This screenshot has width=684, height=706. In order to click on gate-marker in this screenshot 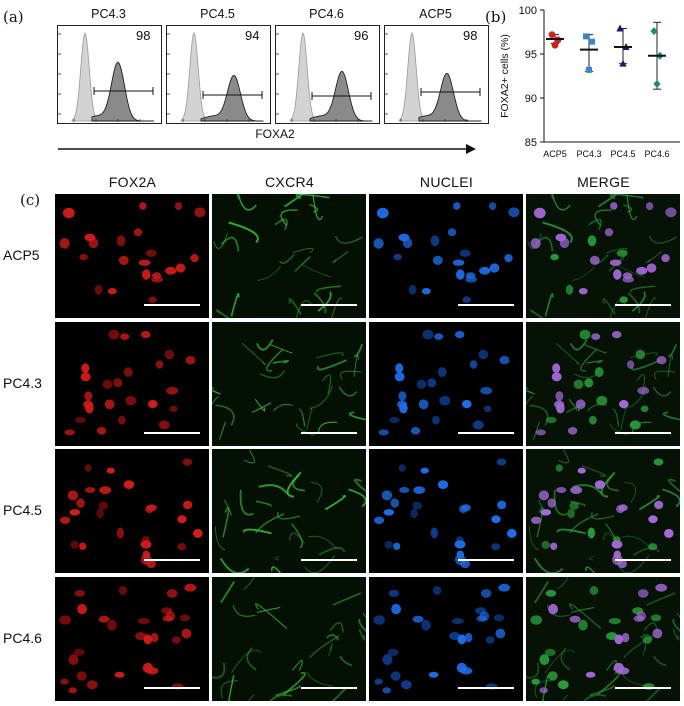, I will do `click(341, 96)`.